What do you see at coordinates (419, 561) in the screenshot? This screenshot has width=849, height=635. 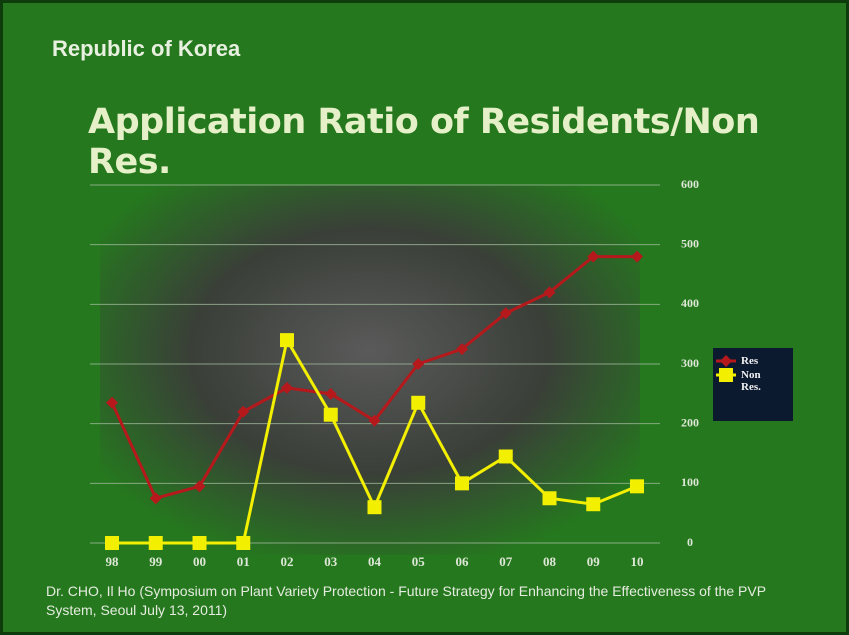 I see `x-tick-label: 05` at bounding box center [419, 561].